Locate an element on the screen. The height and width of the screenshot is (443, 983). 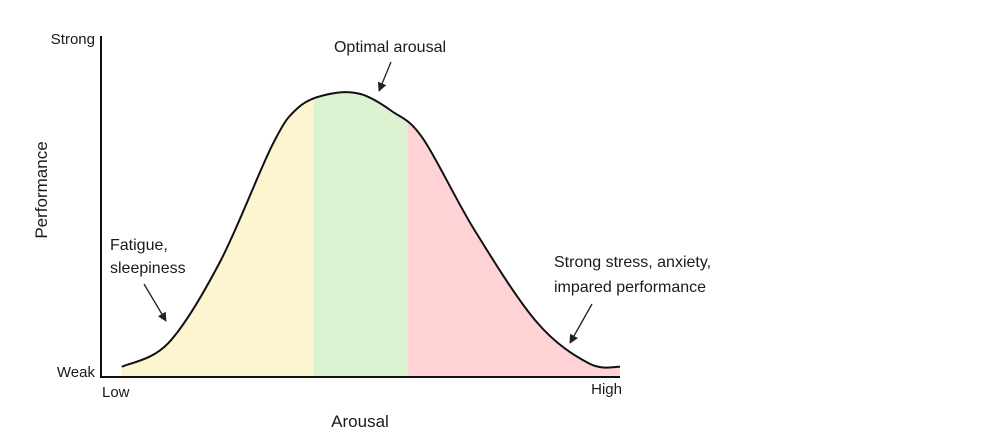
annotation-optimal: Optimal arousal is located at coordinates (390, 65).